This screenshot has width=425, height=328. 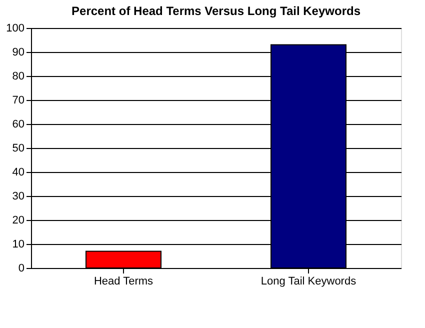 What do you see at coordinates (18, 52) in the screenshot?
I see `y-tick-label: 90` at bounding box center [18, 52].